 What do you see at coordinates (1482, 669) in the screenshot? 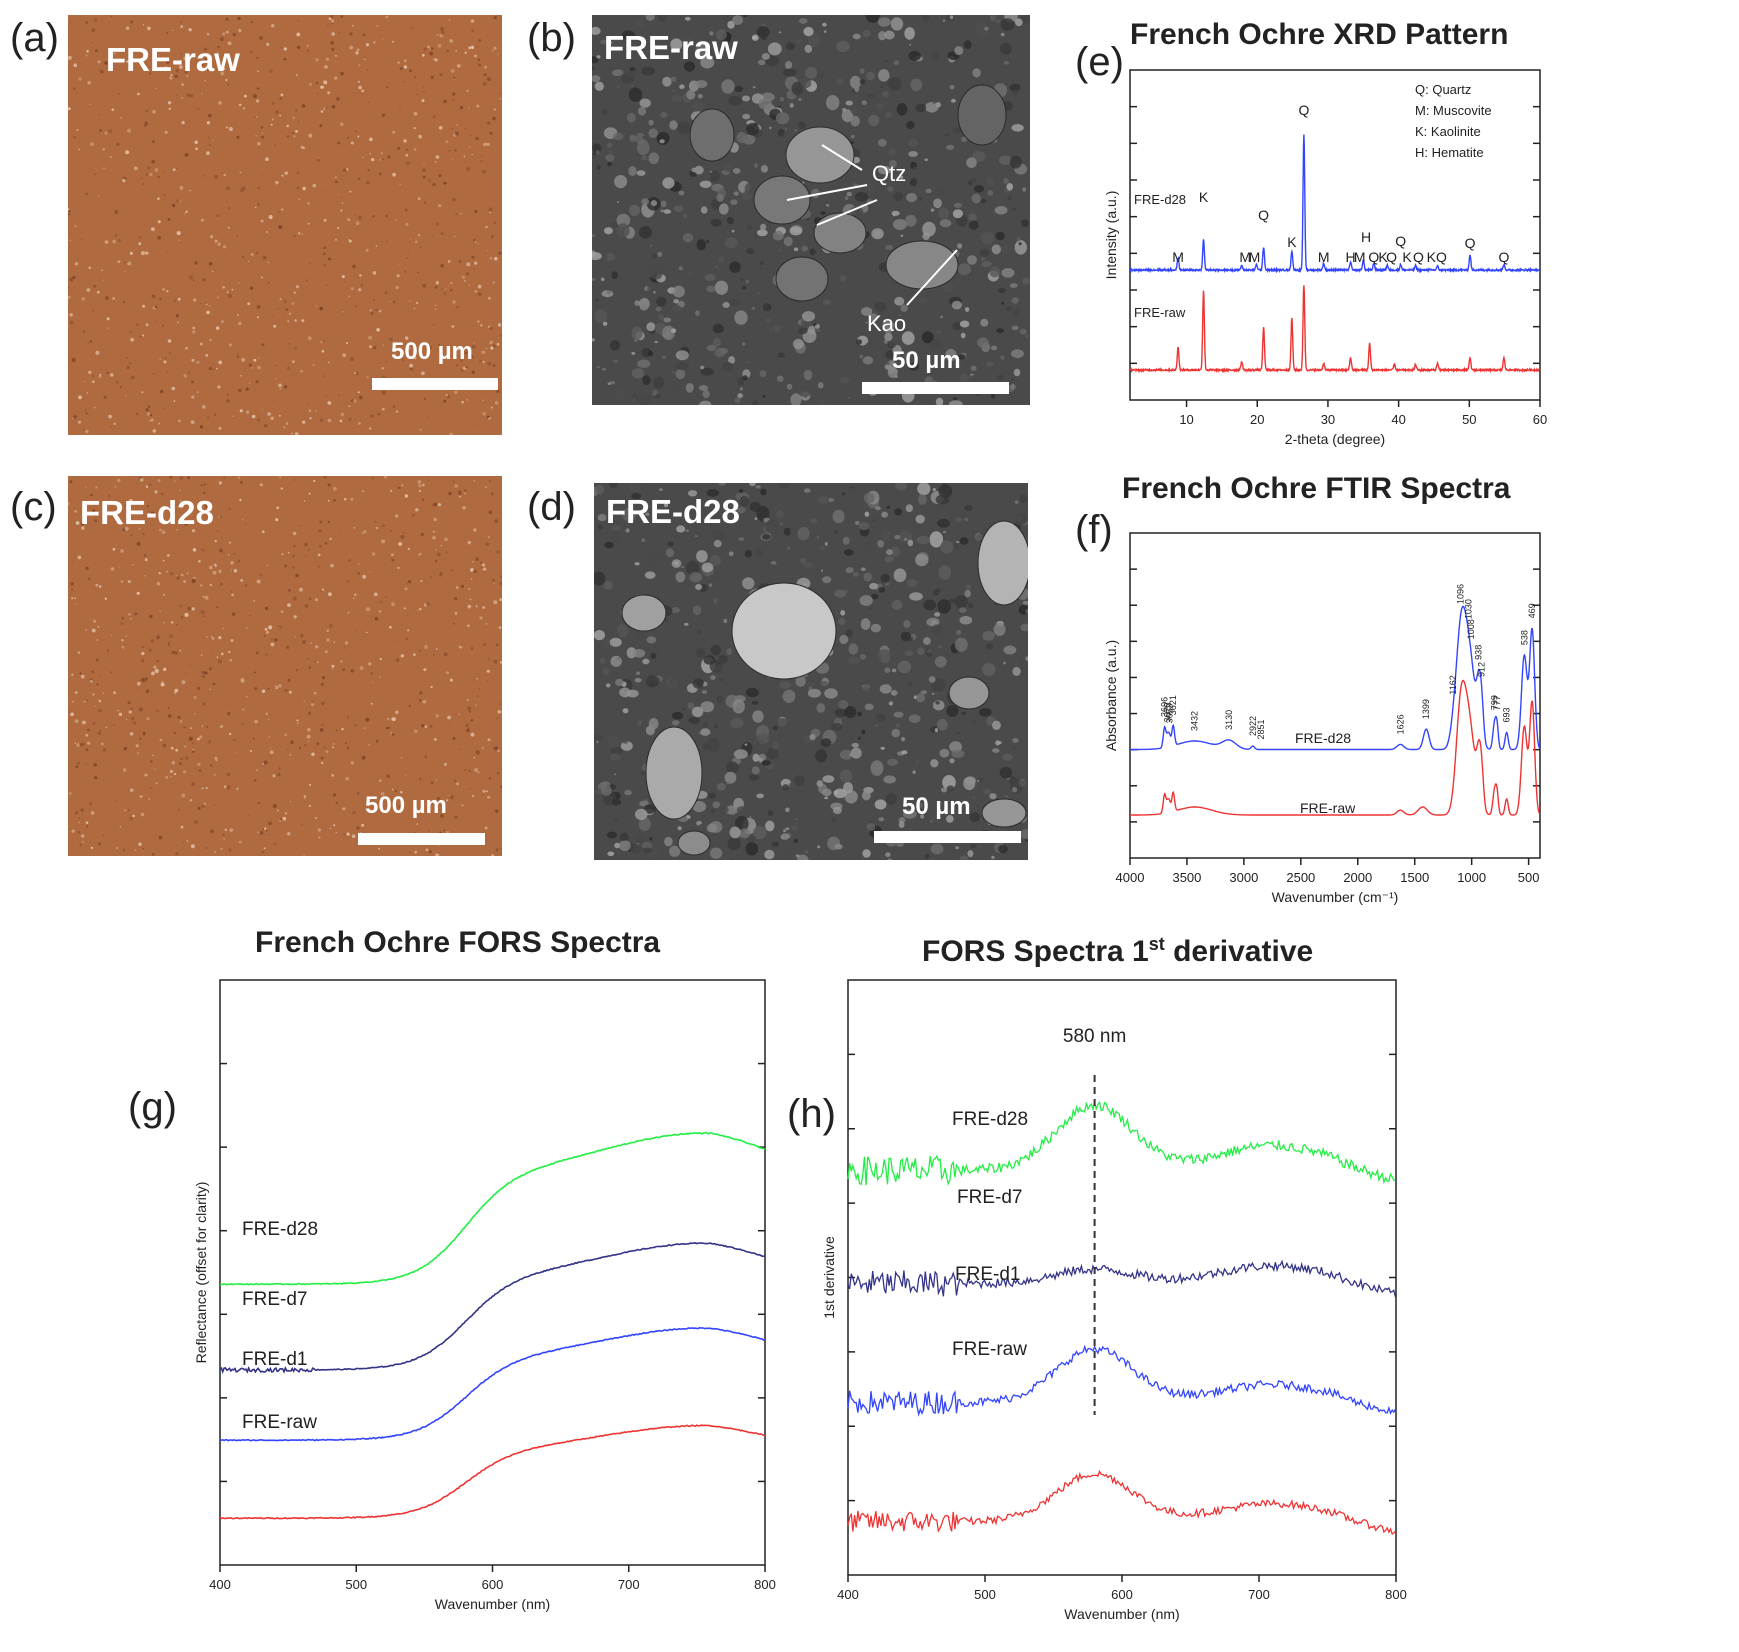
I see `peak-label: 912` at bounding box center [1482, 669].